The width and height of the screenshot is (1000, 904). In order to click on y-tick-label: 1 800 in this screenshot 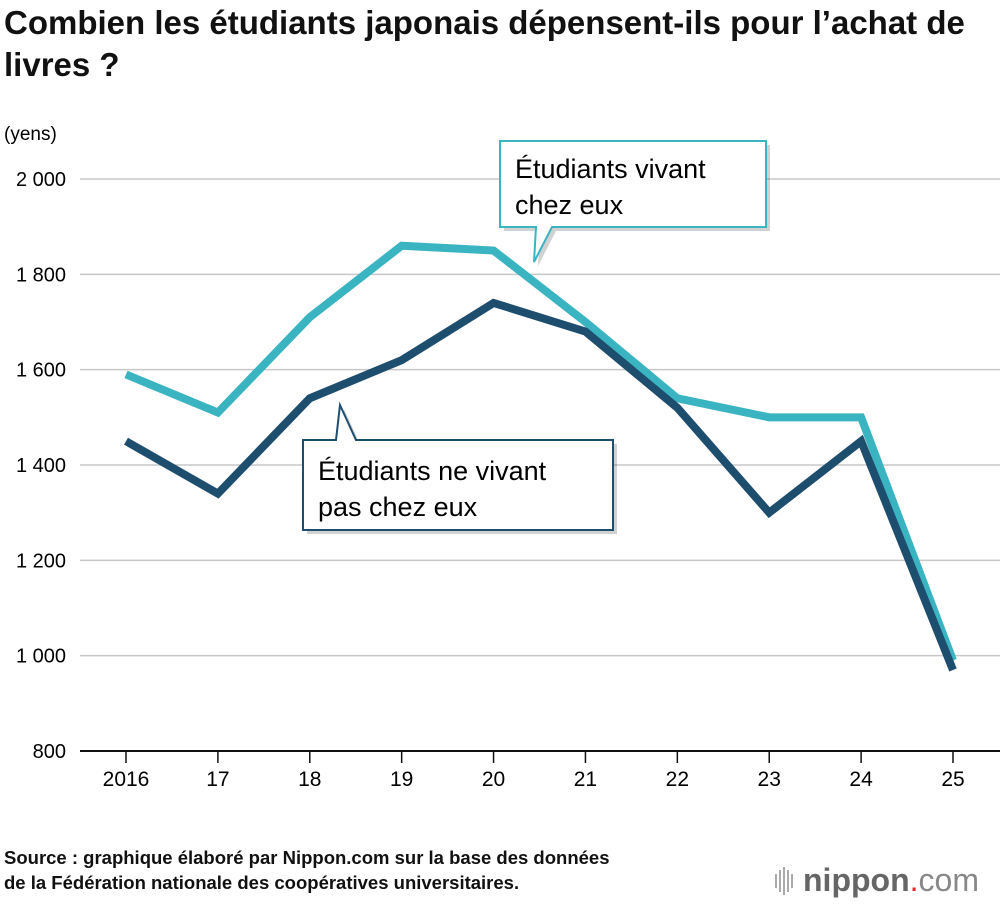, I will do `click(41, 275)`.